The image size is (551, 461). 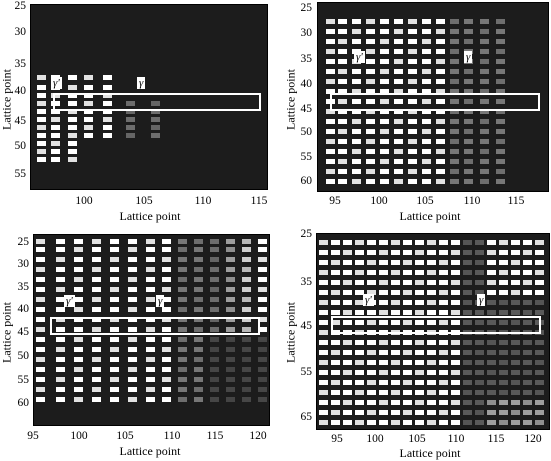 I want to click on y-axis-label: Lattice point, so click(x=7, y=332).